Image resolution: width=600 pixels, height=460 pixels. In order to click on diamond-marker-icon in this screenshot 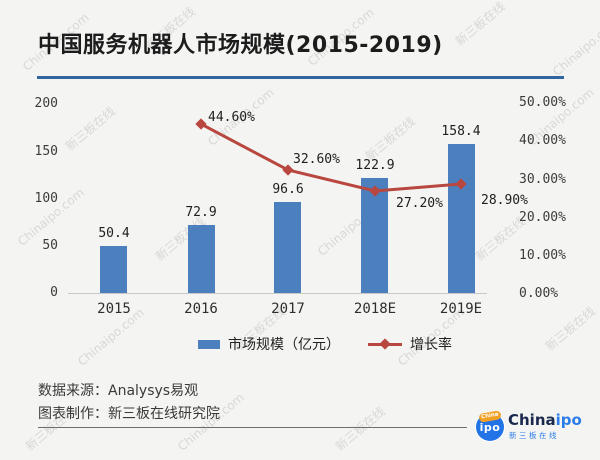, I will do `click(385, 343)`.